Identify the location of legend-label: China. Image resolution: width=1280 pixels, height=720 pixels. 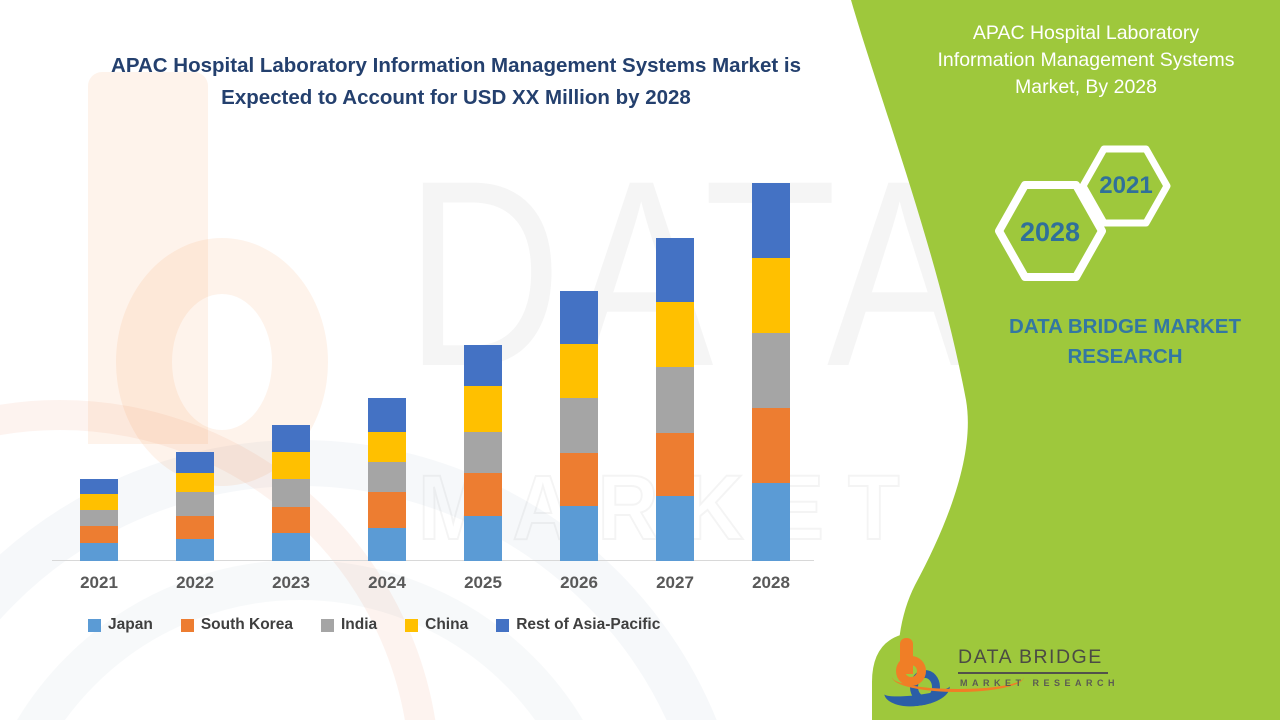
(447, 624).